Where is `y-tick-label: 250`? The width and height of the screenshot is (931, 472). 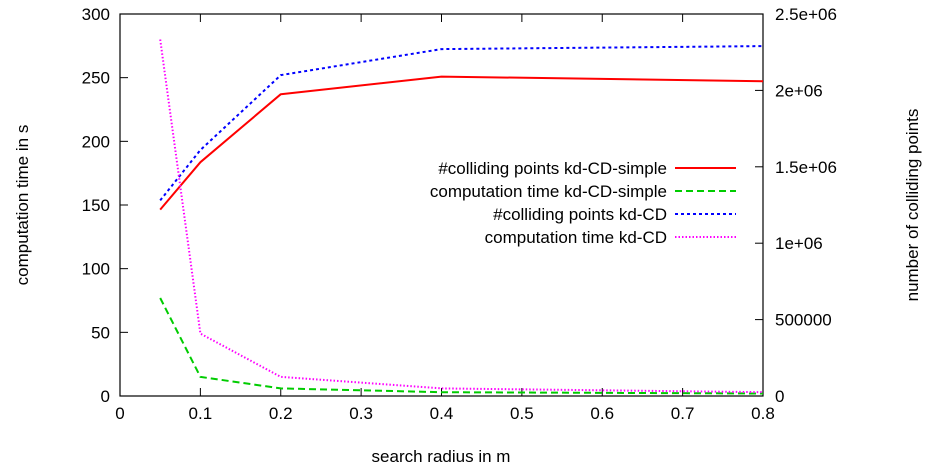
y-tick-label: 250 is located at coordinates (96, 78).